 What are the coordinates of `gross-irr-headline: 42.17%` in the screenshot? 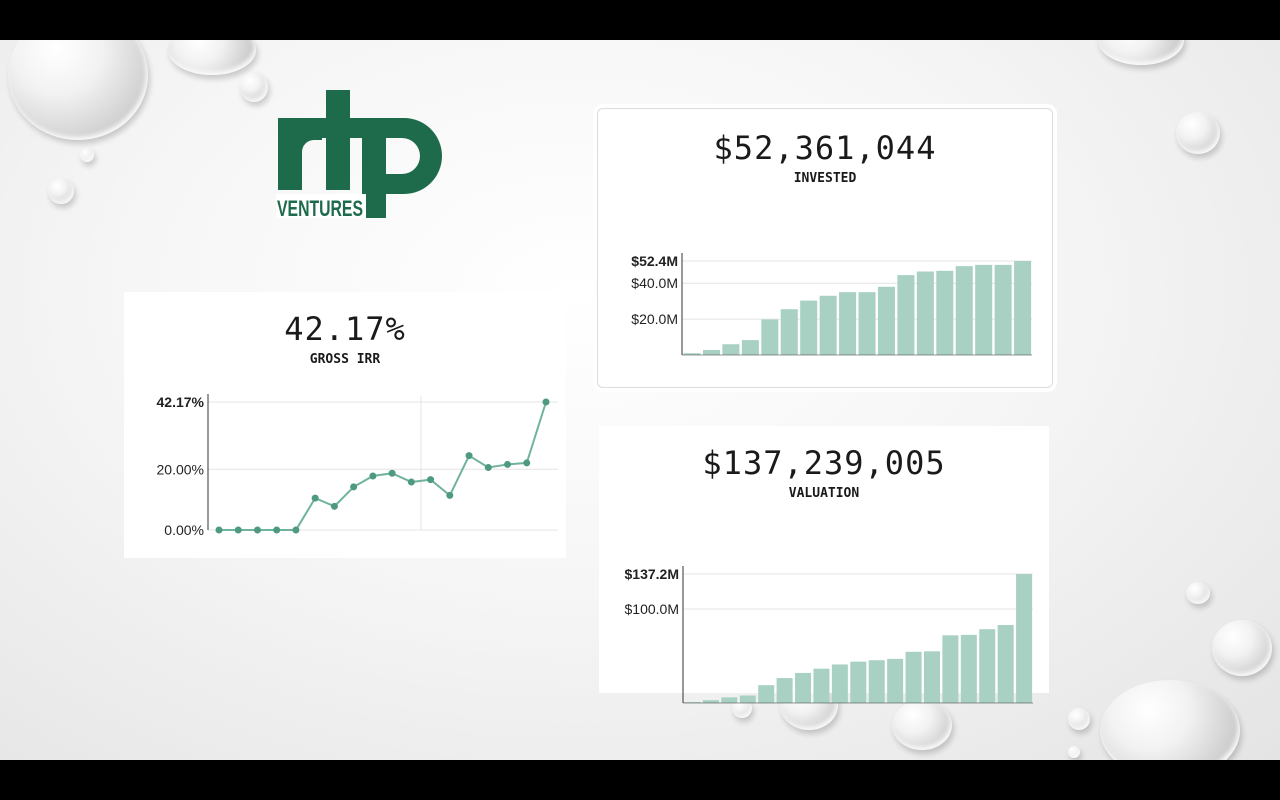 It's located at (345, 329).